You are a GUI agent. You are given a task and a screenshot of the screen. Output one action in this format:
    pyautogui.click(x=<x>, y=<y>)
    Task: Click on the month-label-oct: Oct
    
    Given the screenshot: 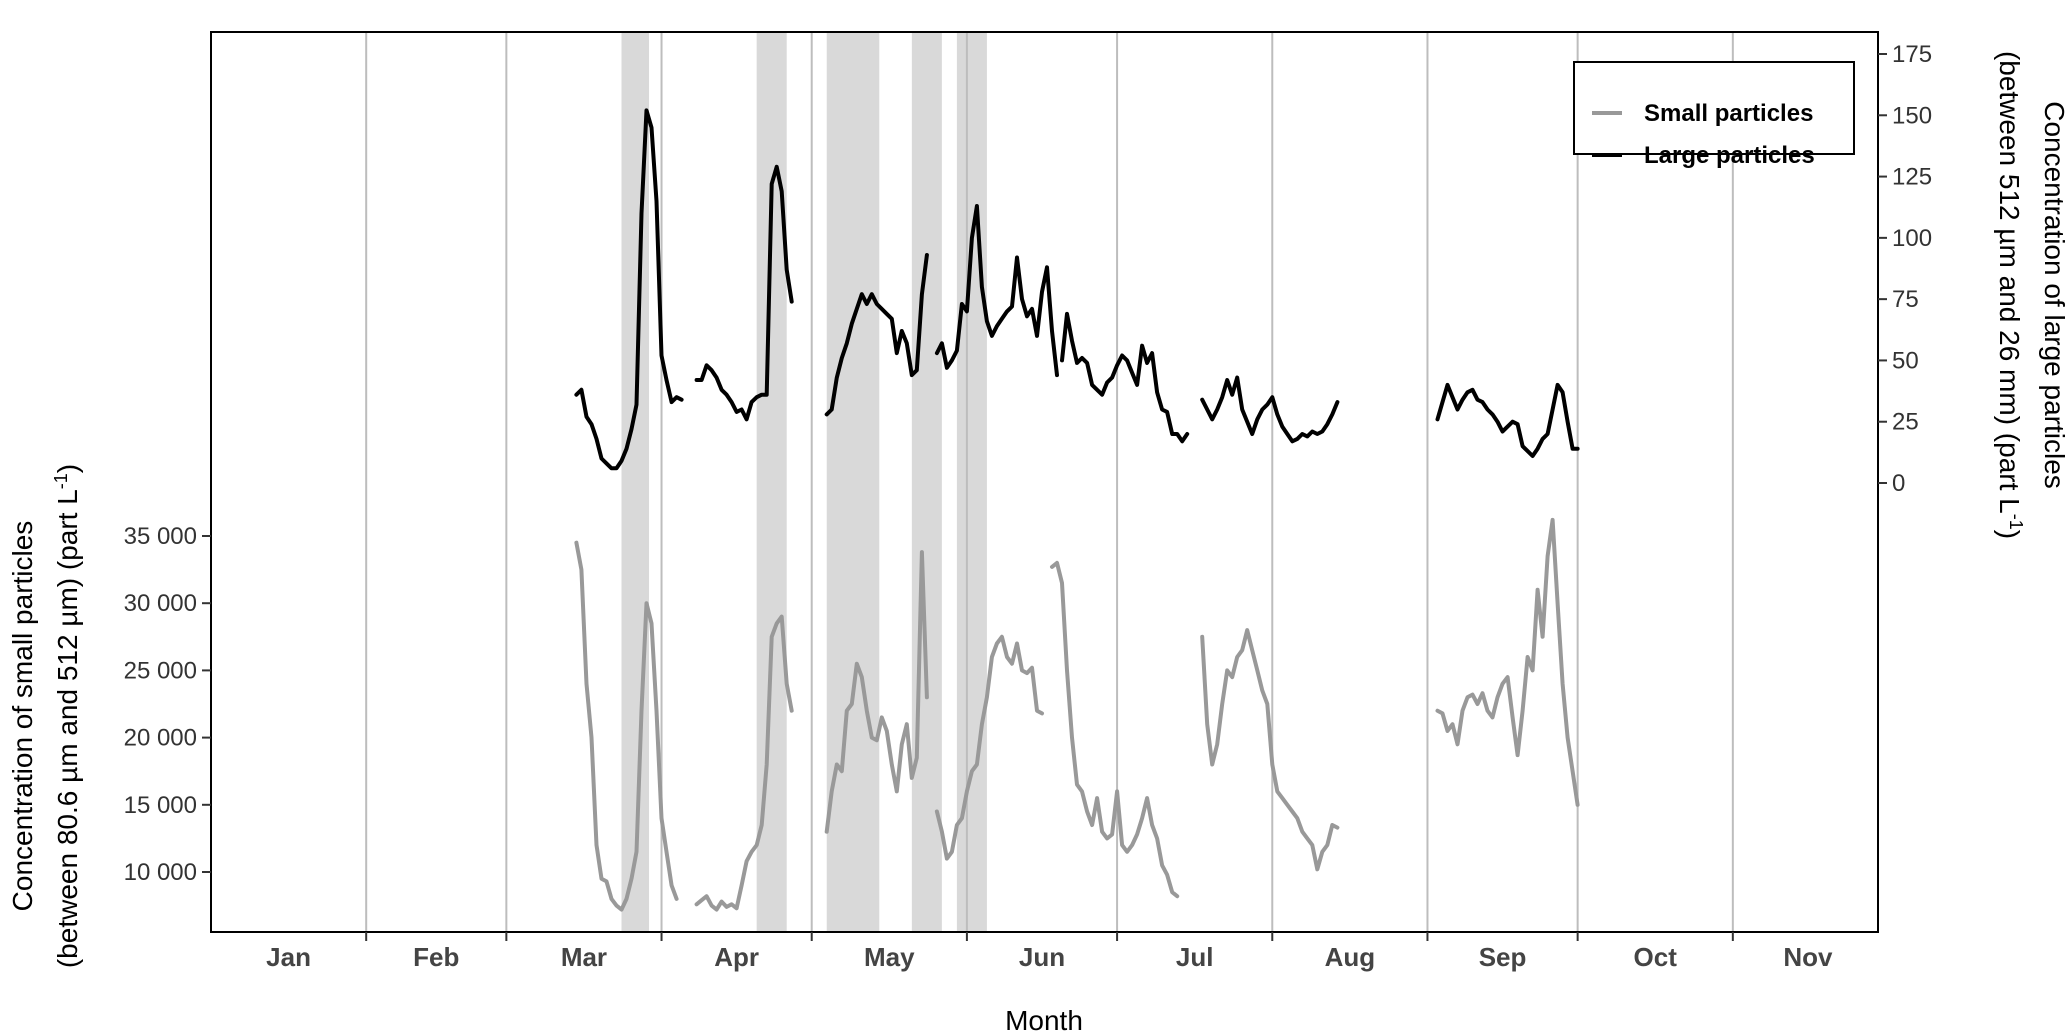 What is the action you would take?
    pyautogui.click(x=1656, y=957)
    